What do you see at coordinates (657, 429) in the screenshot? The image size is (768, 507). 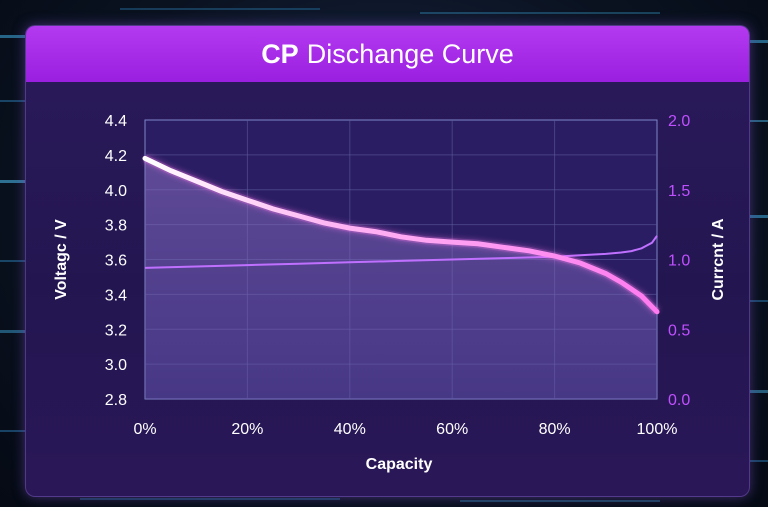 I see `x-tick-label: 100%` at bounding box center [657, 429].